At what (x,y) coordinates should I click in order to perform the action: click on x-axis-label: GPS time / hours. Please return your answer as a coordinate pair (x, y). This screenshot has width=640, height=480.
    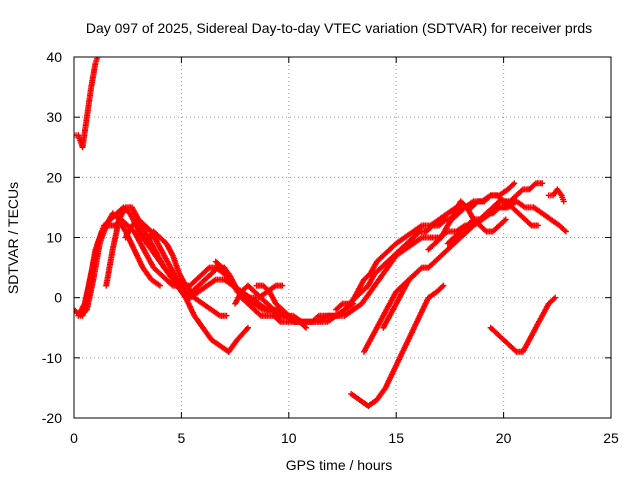
    Looking at the image, I should click on (339, 465).